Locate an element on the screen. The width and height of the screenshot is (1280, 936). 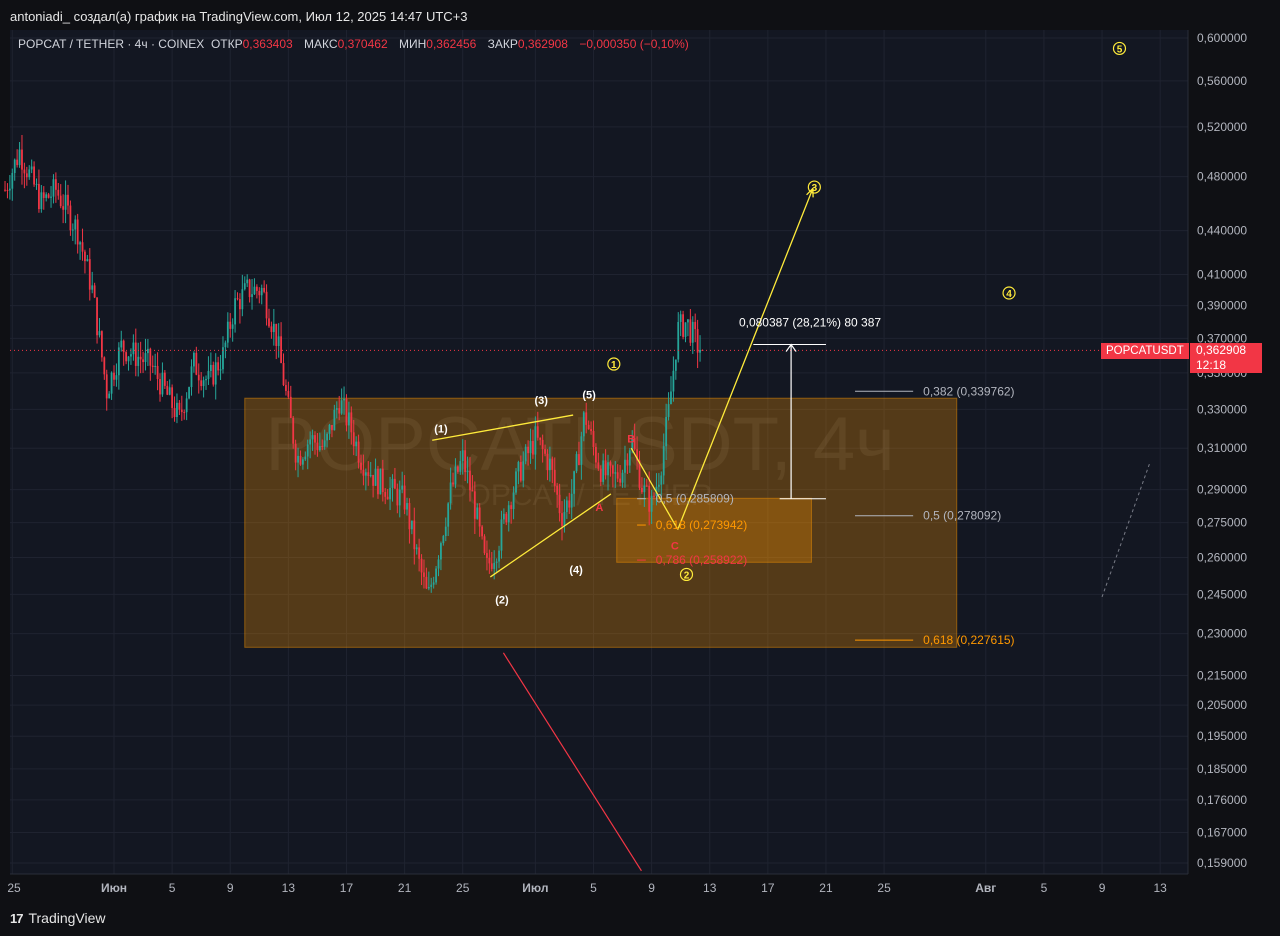
price-tick-label: 0,480000 is located at coordinates (1222, 177).